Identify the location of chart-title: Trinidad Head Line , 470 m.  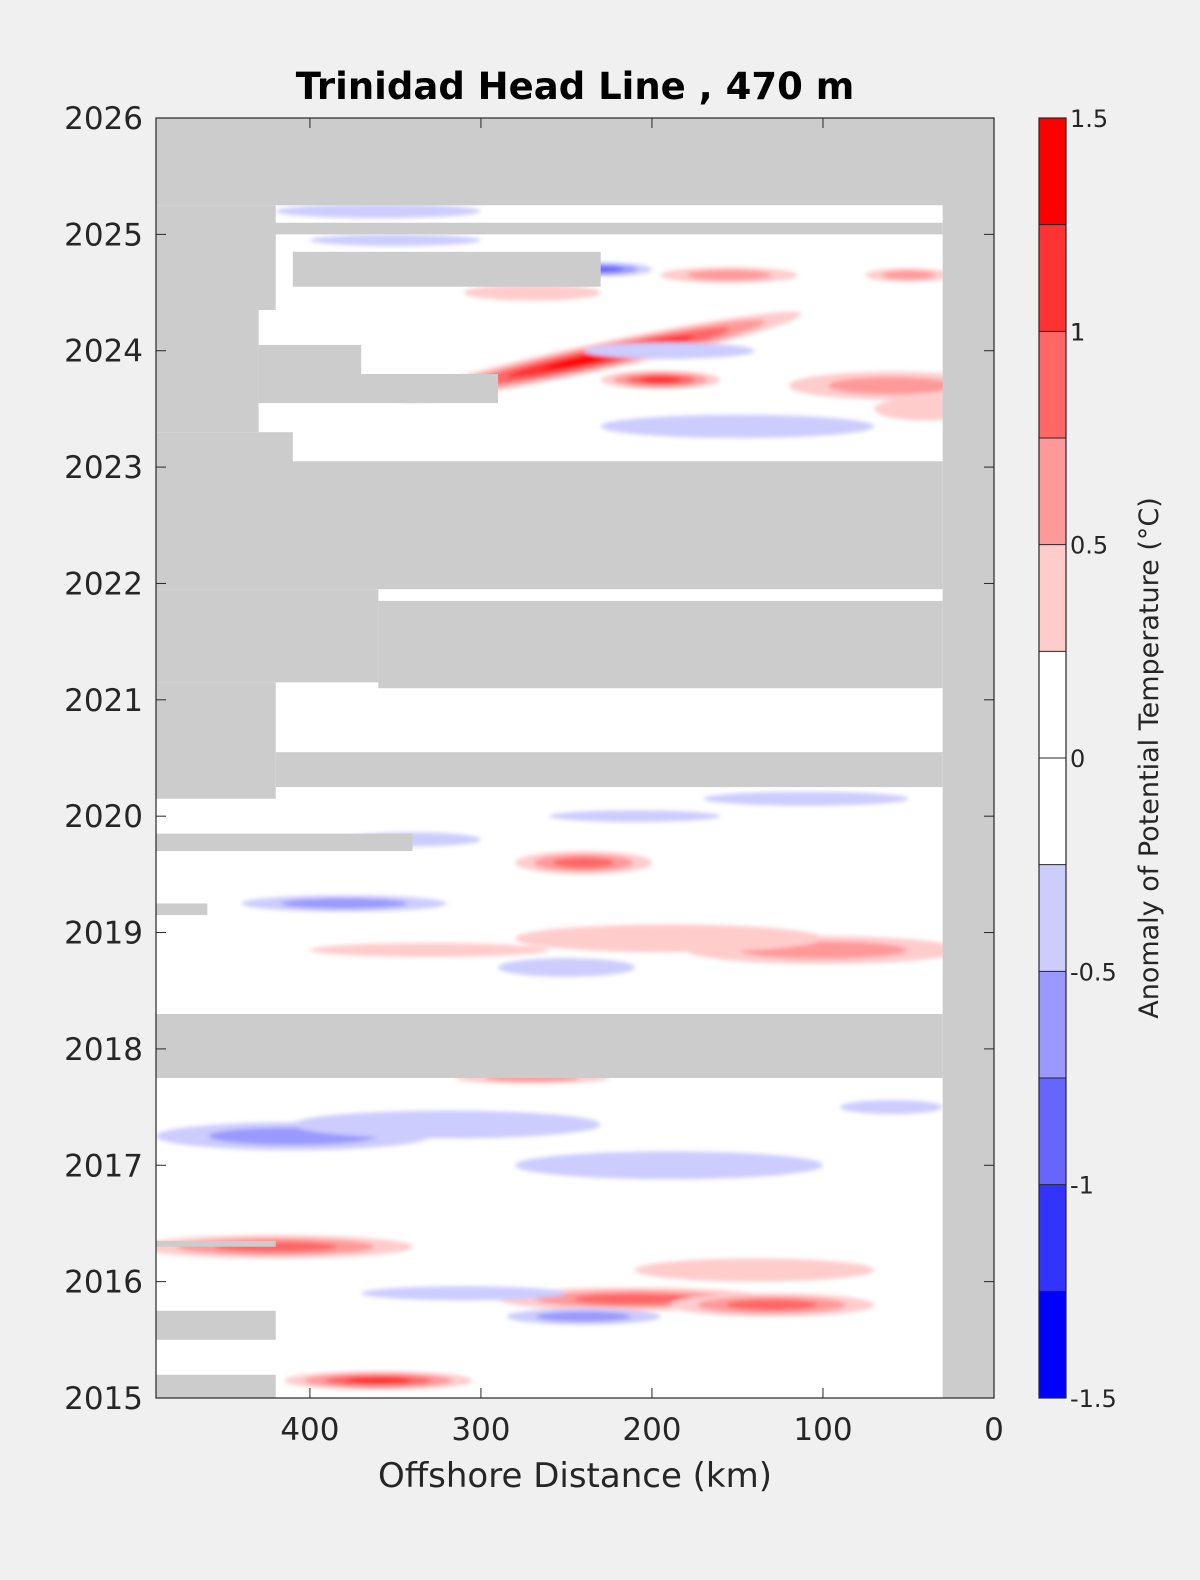
(575, 86).